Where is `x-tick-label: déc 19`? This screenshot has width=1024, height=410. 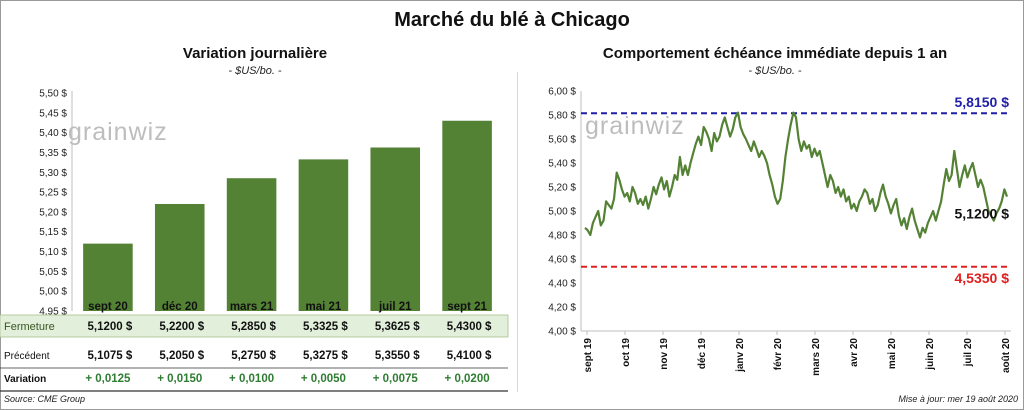
x-tick-label: déc 19 is located at coordinates (702, 354).